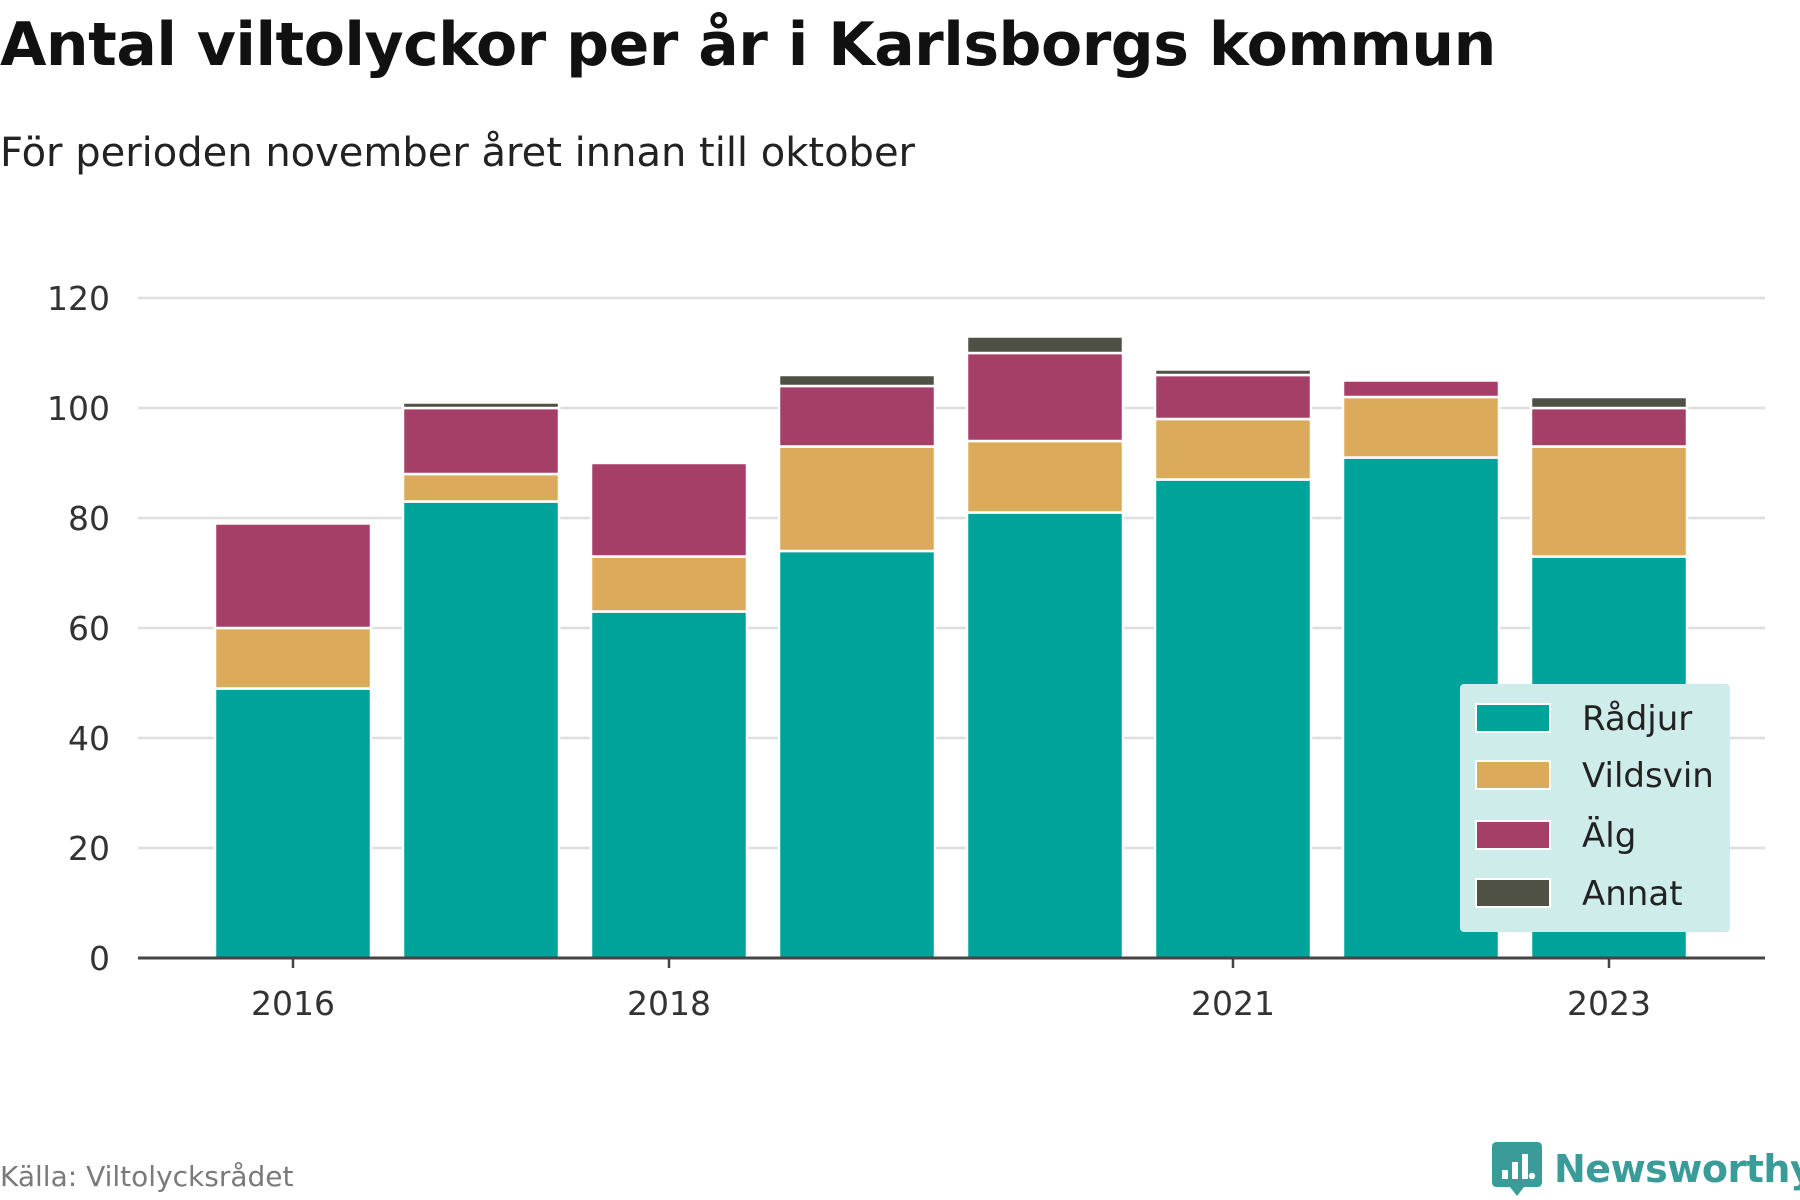 The width and height of the screenshot is (1800, 1200). What do you see at coordinates (1517, 1169) in the screenshot?
I see `newsworthy-logo-icon` at bounding box center [1517, 1169].